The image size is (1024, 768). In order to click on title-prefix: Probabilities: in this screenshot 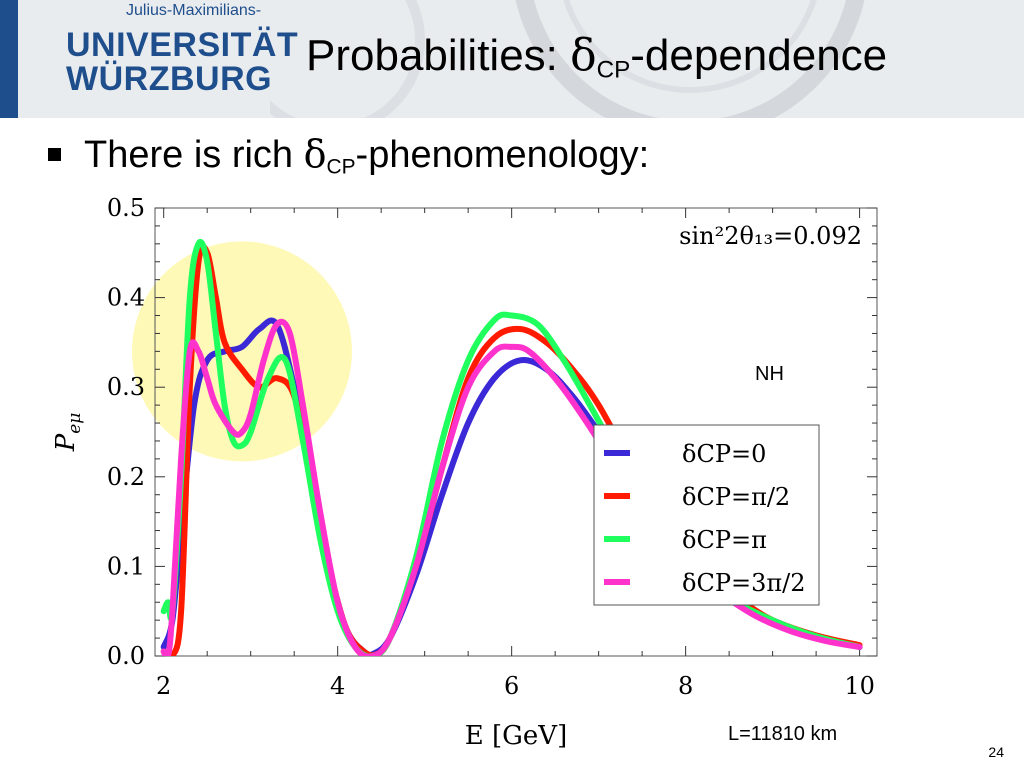, I will do `click(438, 55)`.